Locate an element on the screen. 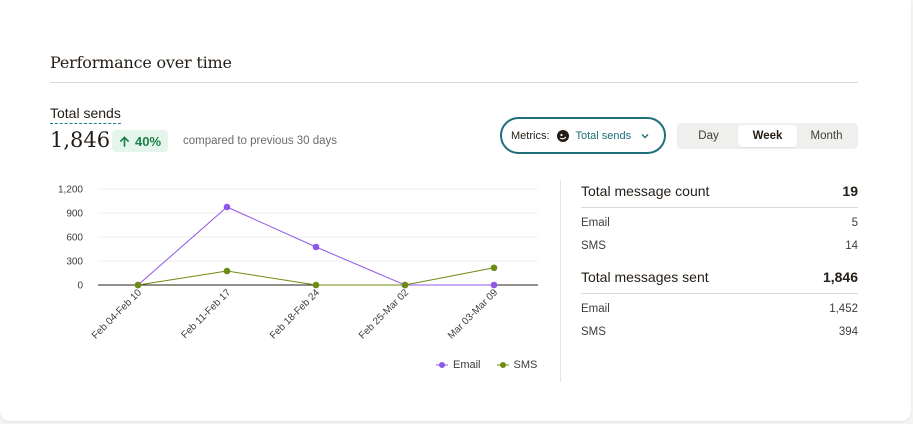 The height and width of the screenshot is (424, 913). chart-divider is located at coordinates (560, 281).